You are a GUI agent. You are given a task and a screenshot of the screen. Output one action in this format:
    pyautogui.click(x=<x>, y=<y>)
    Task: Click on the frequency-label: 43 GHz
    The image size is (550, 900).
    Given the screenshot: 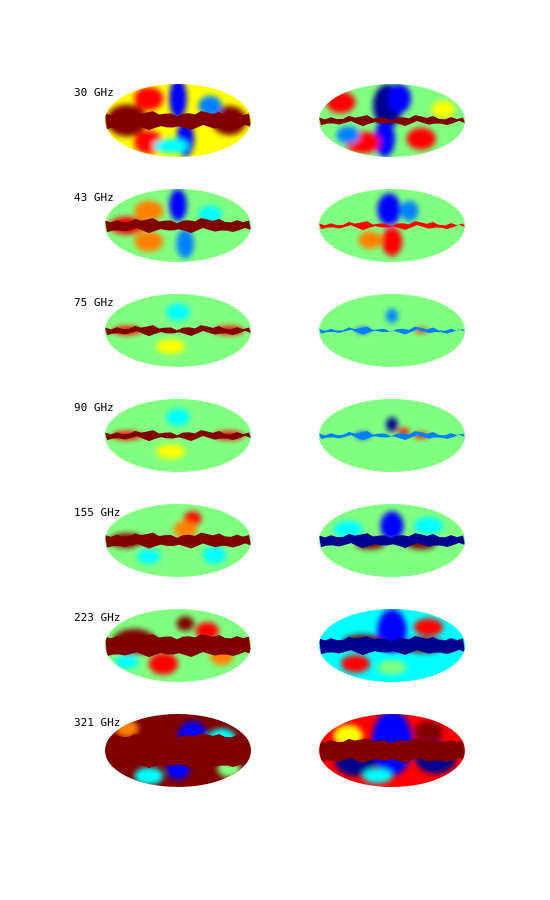 What is the action you would take?
    pyautogui.click(x=94, y=197)
    